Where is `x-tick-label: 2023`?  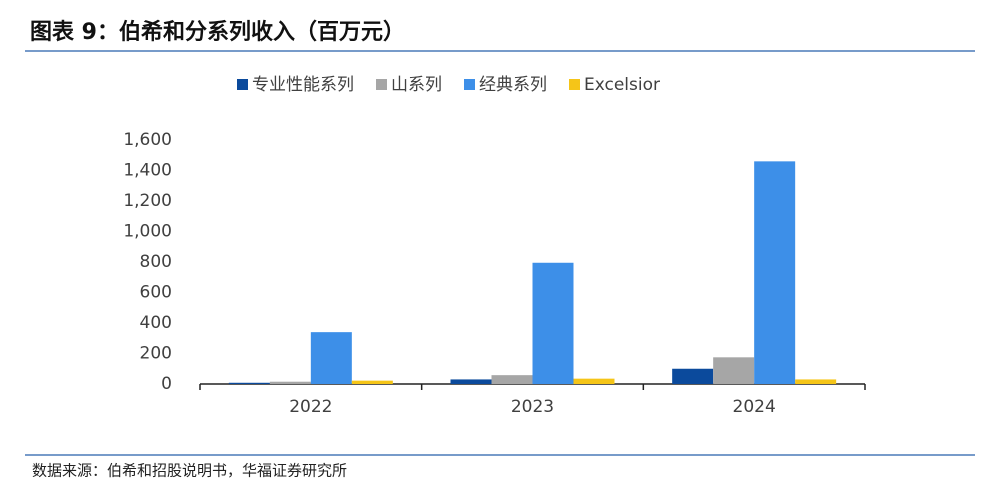
x-tick-label: 2023 is located at coordinates (532, 407).